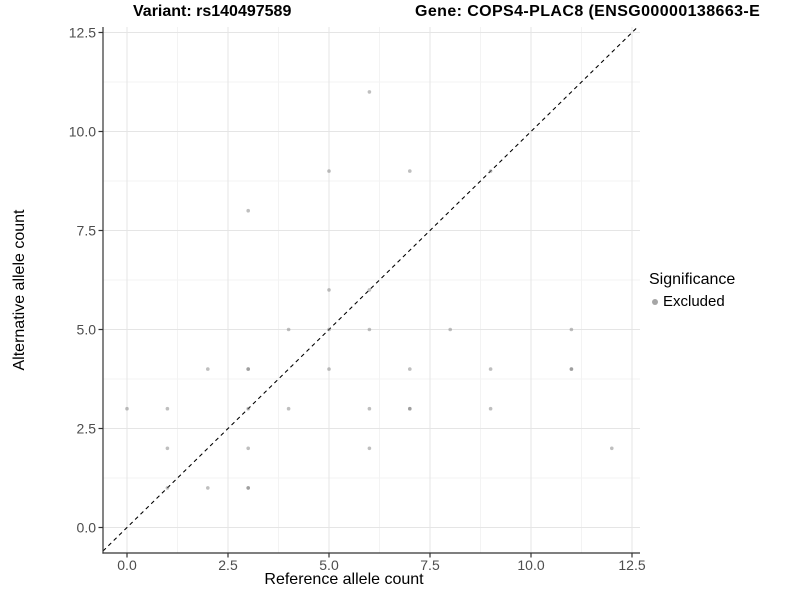 Image resolution: width=800 pixels, height=600 pixels. I want to click on legend-item-excluded: Excluded, so click(692, 301).